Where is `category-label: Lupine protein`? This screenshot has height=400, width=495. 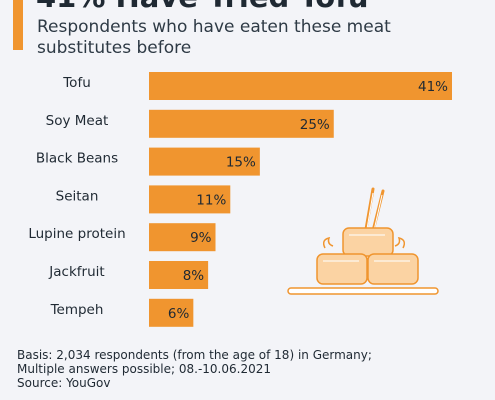
category-label: Lupine protein is located at coordinates (76, 234).